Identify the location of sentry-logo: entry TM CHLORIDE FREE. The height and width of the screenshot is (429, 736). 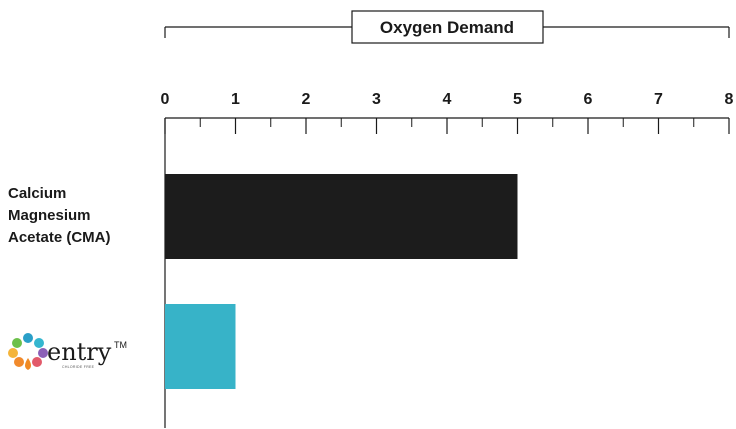
(67, 351).